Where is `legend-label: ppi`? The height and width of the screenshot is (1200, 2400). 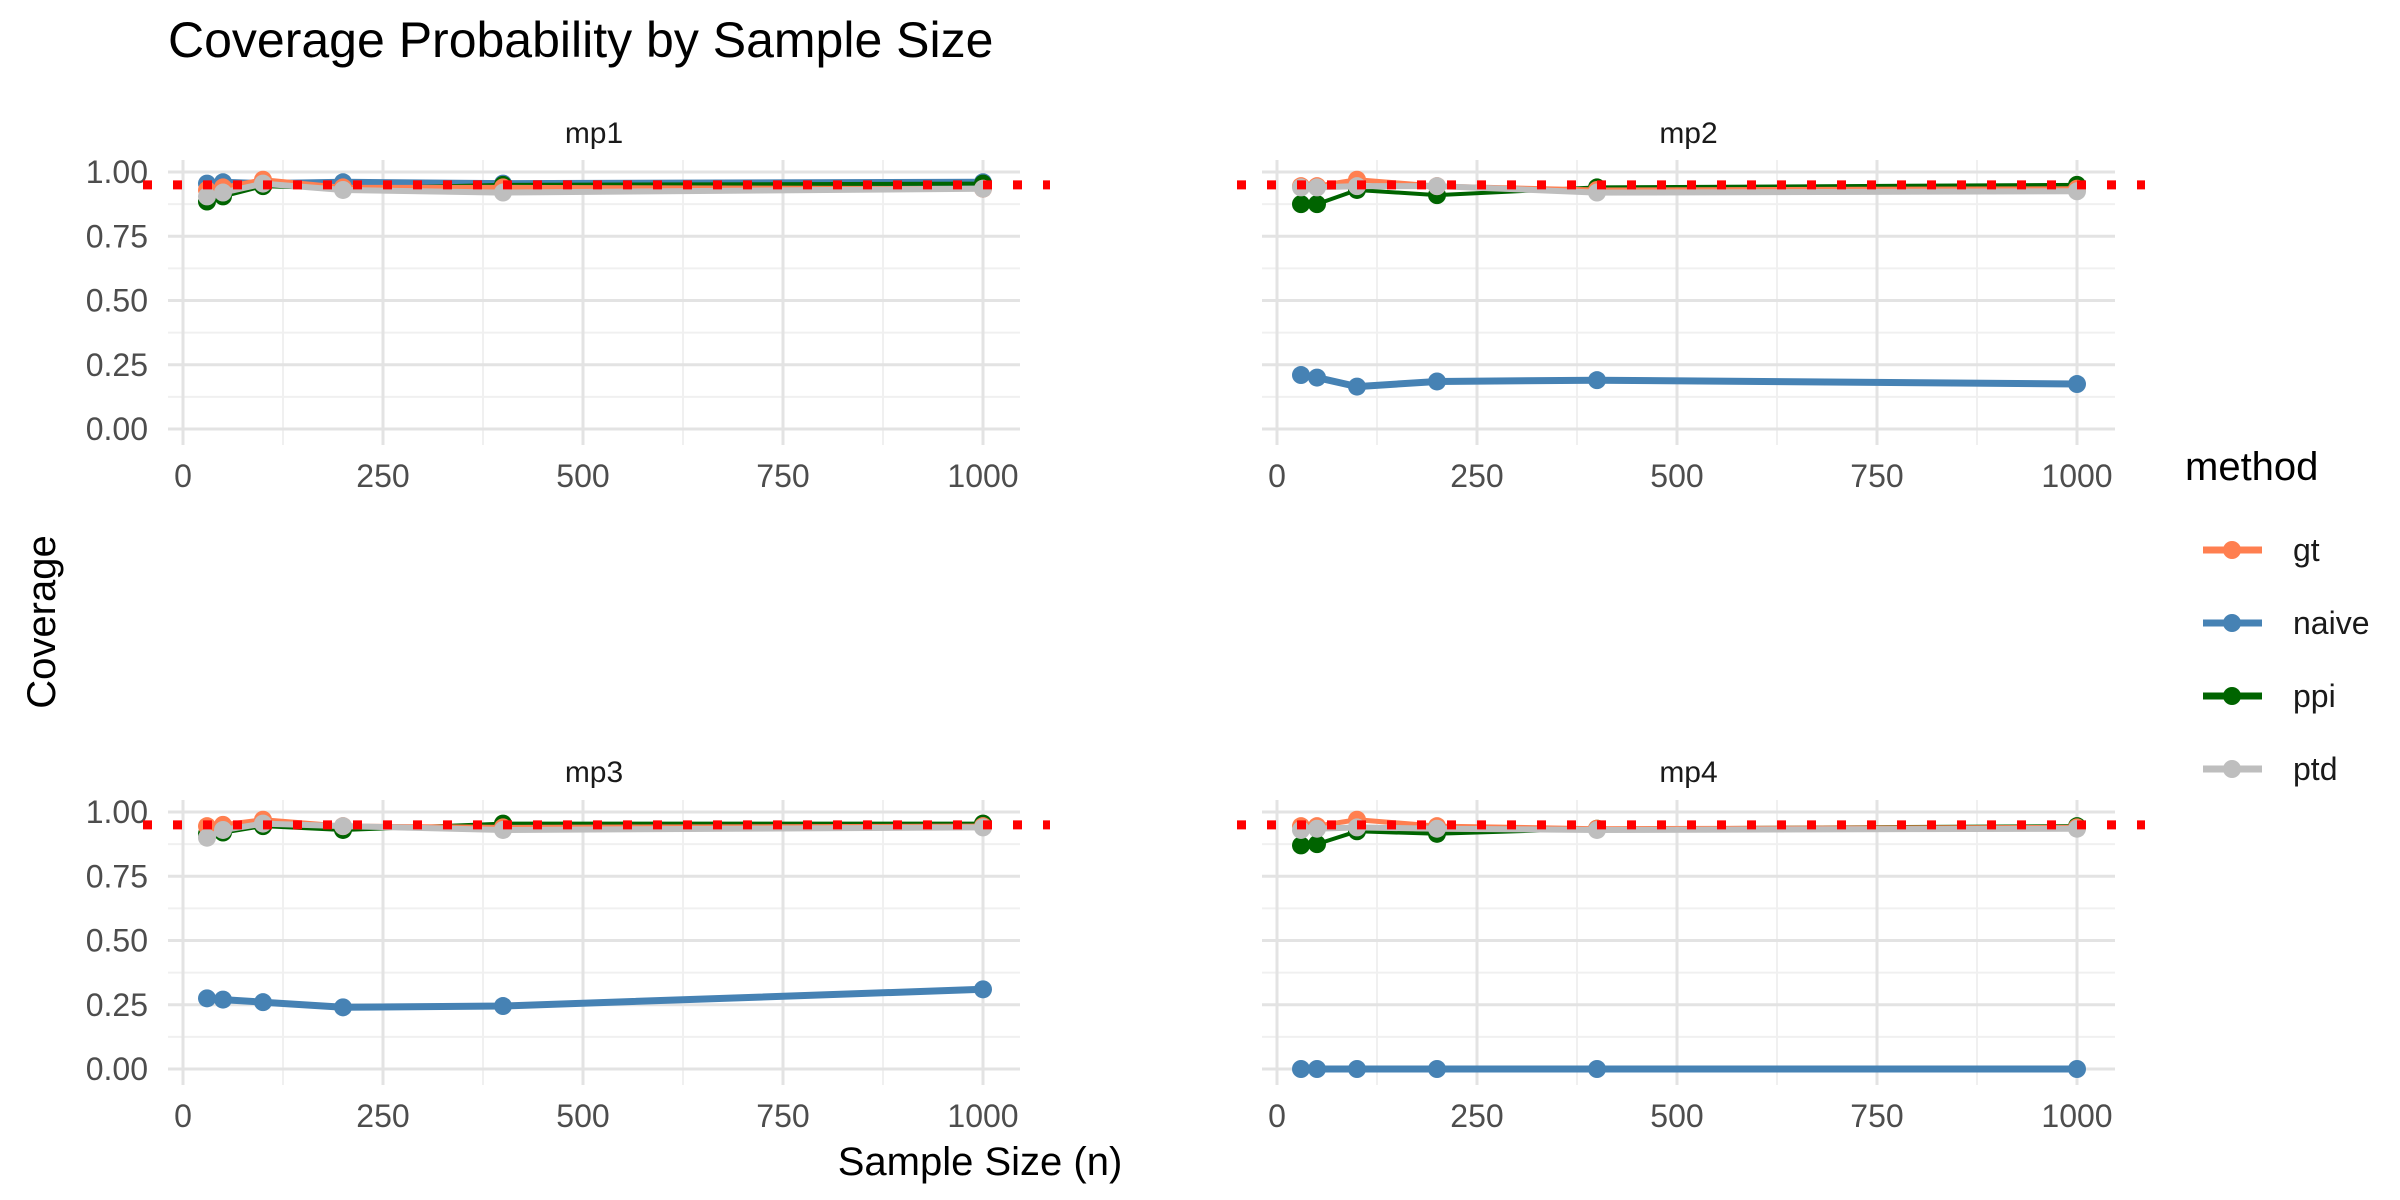
legend-label: ppi is located at coordinates (2314, 696).